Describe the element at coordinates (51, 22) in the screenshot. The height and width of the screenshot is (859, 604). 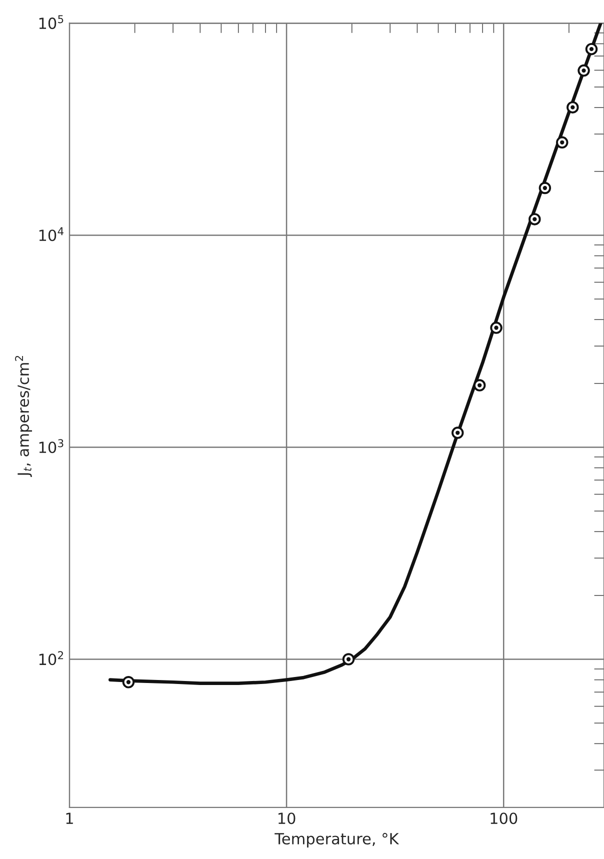
I see `y-tick-label: 10$^{5}$` at that location.